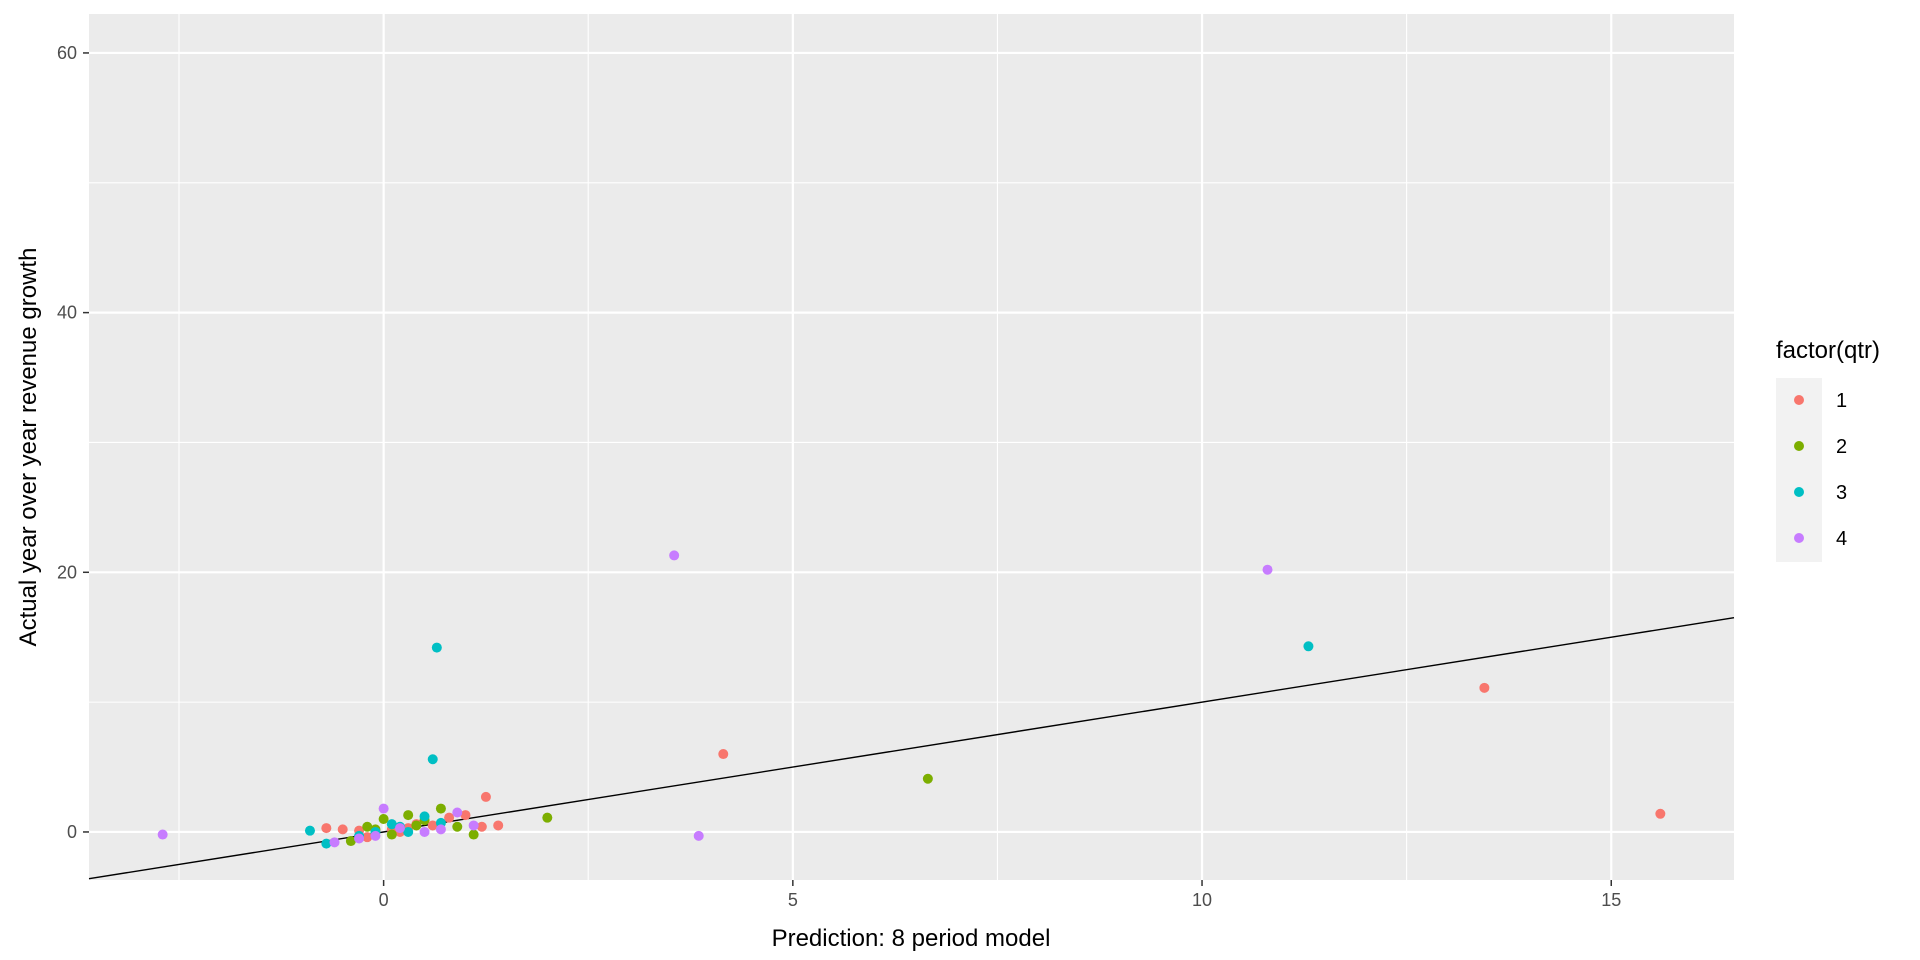 The image size is (1920, 960). I want to click on x-axis-title: Prediction: 8 period model, so click(911, 938).